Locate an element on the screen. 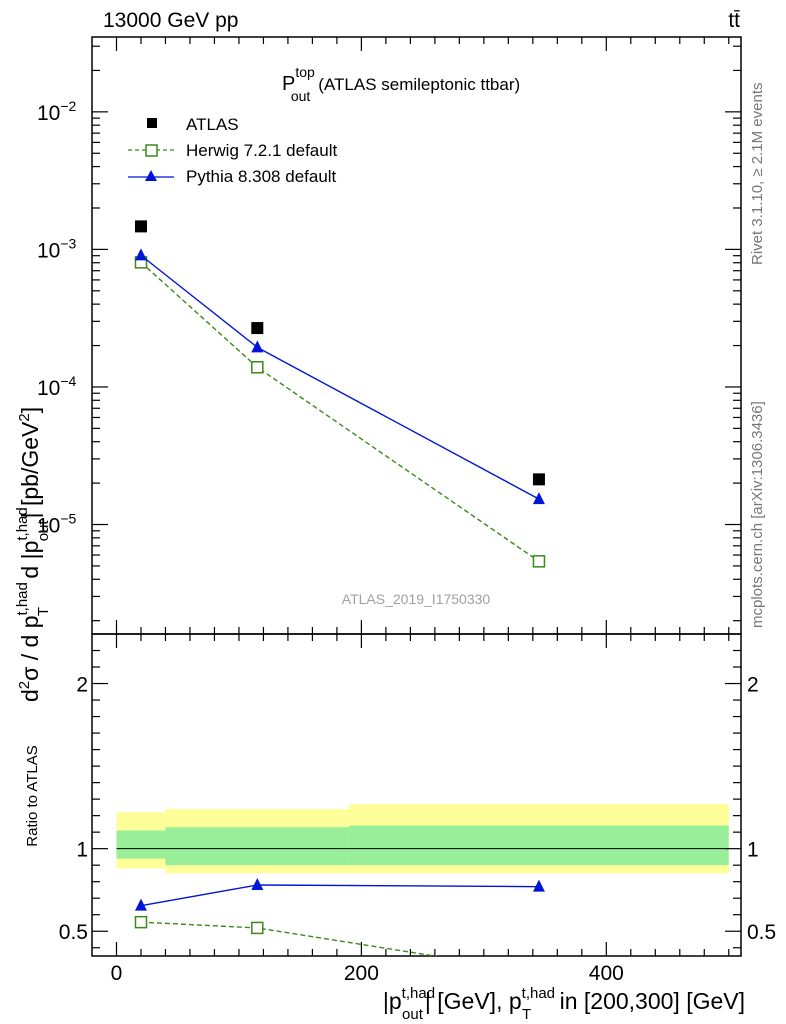  svg-text: 10⁻³ is located at coordinates (57, 248).